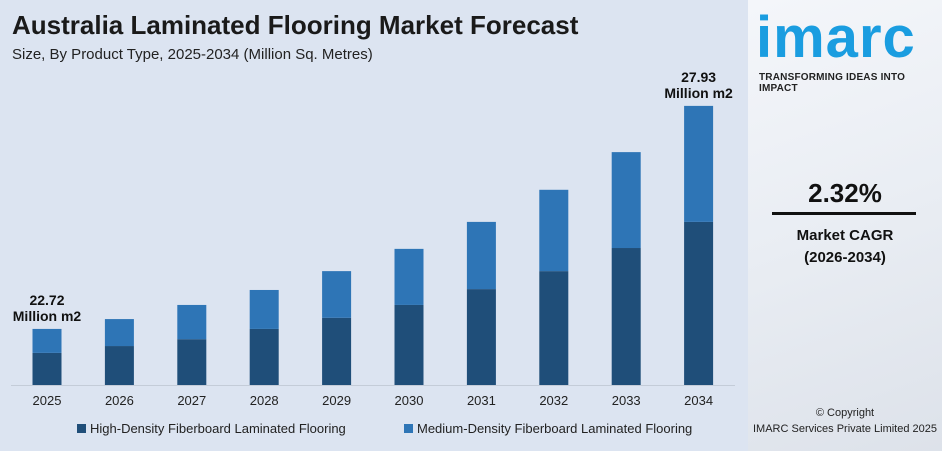 This screenshot has height=451, width=942. I want to click on x-tick-label: 2030, so click(409, 400).